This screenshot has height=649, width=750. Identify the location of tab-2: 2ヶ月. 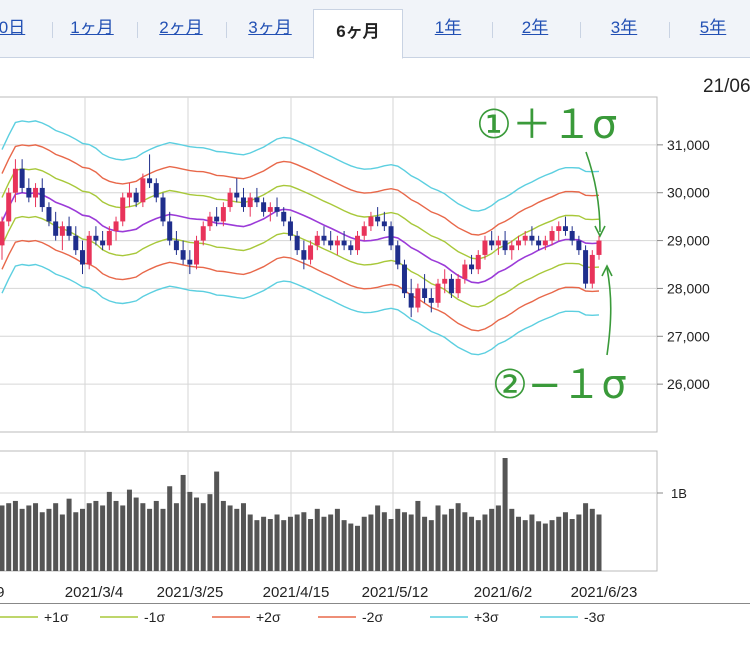
(181, 27).